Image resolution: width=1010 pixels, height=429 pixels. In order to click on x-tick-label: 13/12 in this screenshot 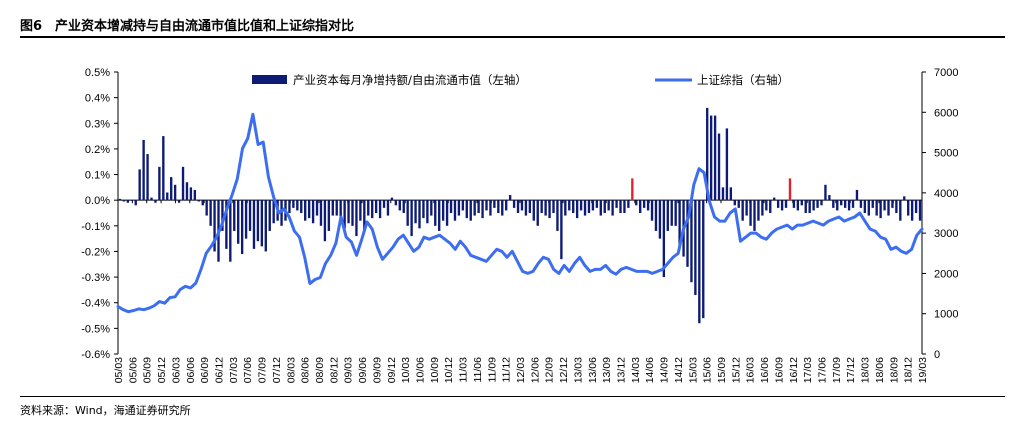, I will do `click(622, 370)`.